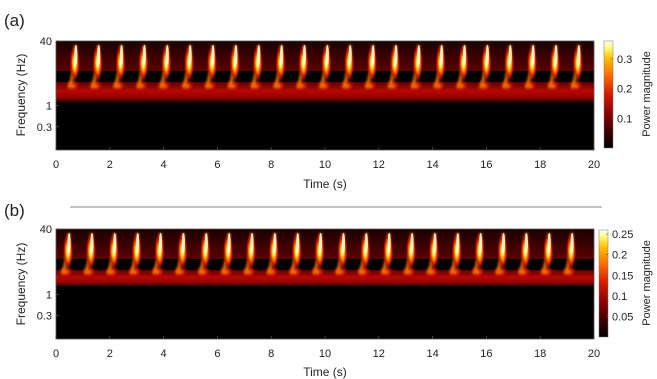  Describe the element at coordinates (622, 235) in the screenshot. I see `colorbar-tick-label: 0.25` at that location.